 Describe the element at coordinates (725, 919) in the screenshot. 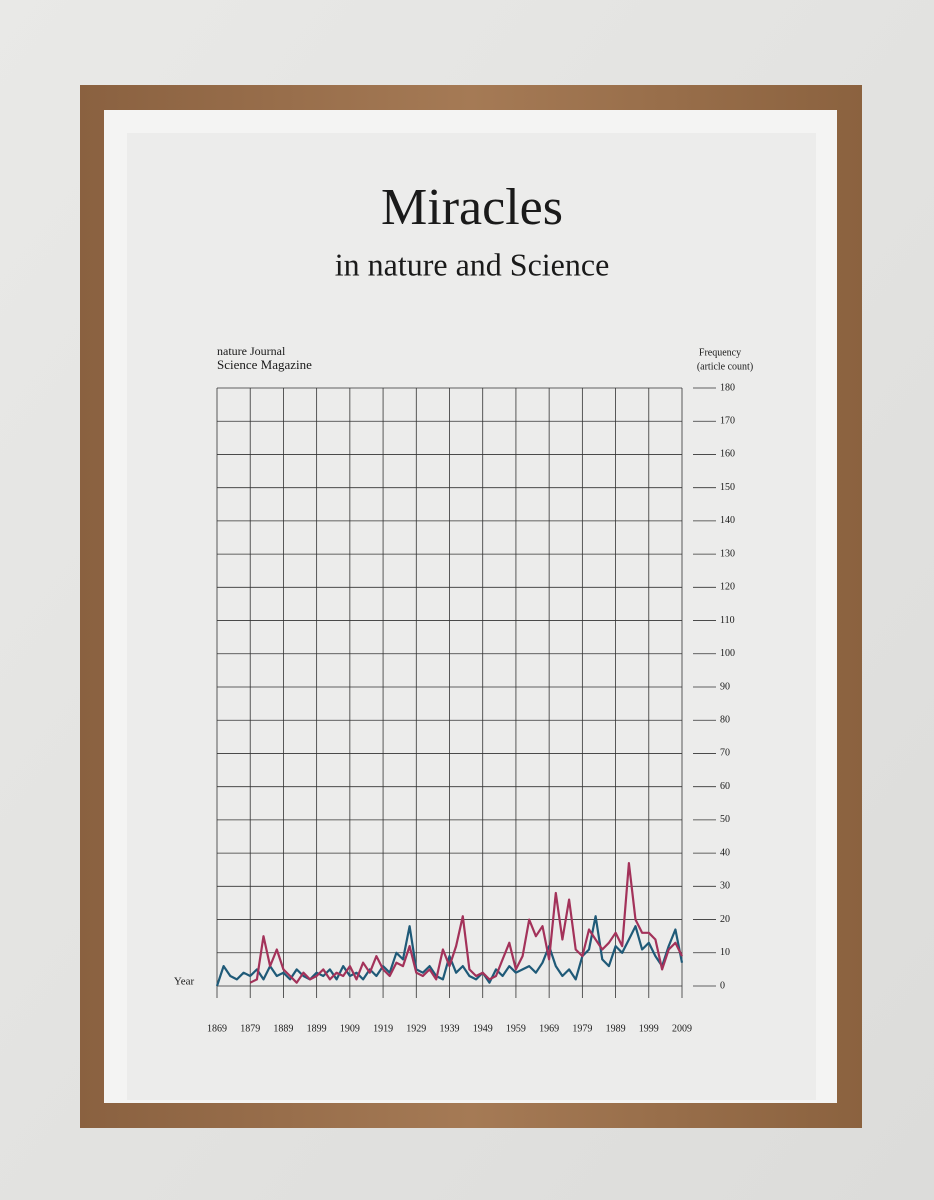

I see `y-tick-label: 20` at that location.